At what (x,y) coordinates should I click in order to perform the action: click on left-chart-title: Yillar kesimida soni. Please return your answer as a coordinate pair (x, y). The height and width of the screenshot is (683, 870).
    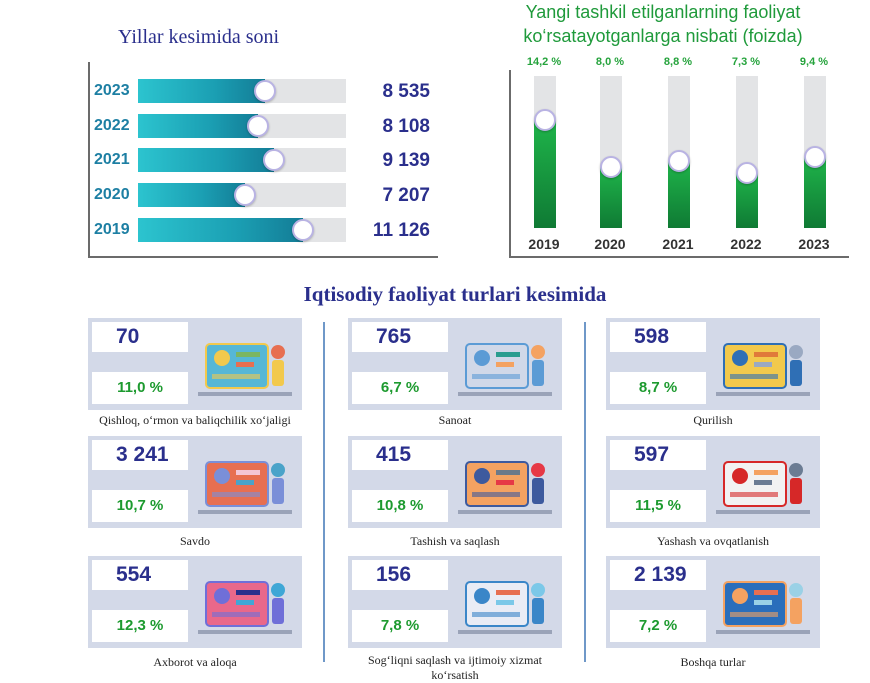
    Looking at the image, I should click on (199, 37).